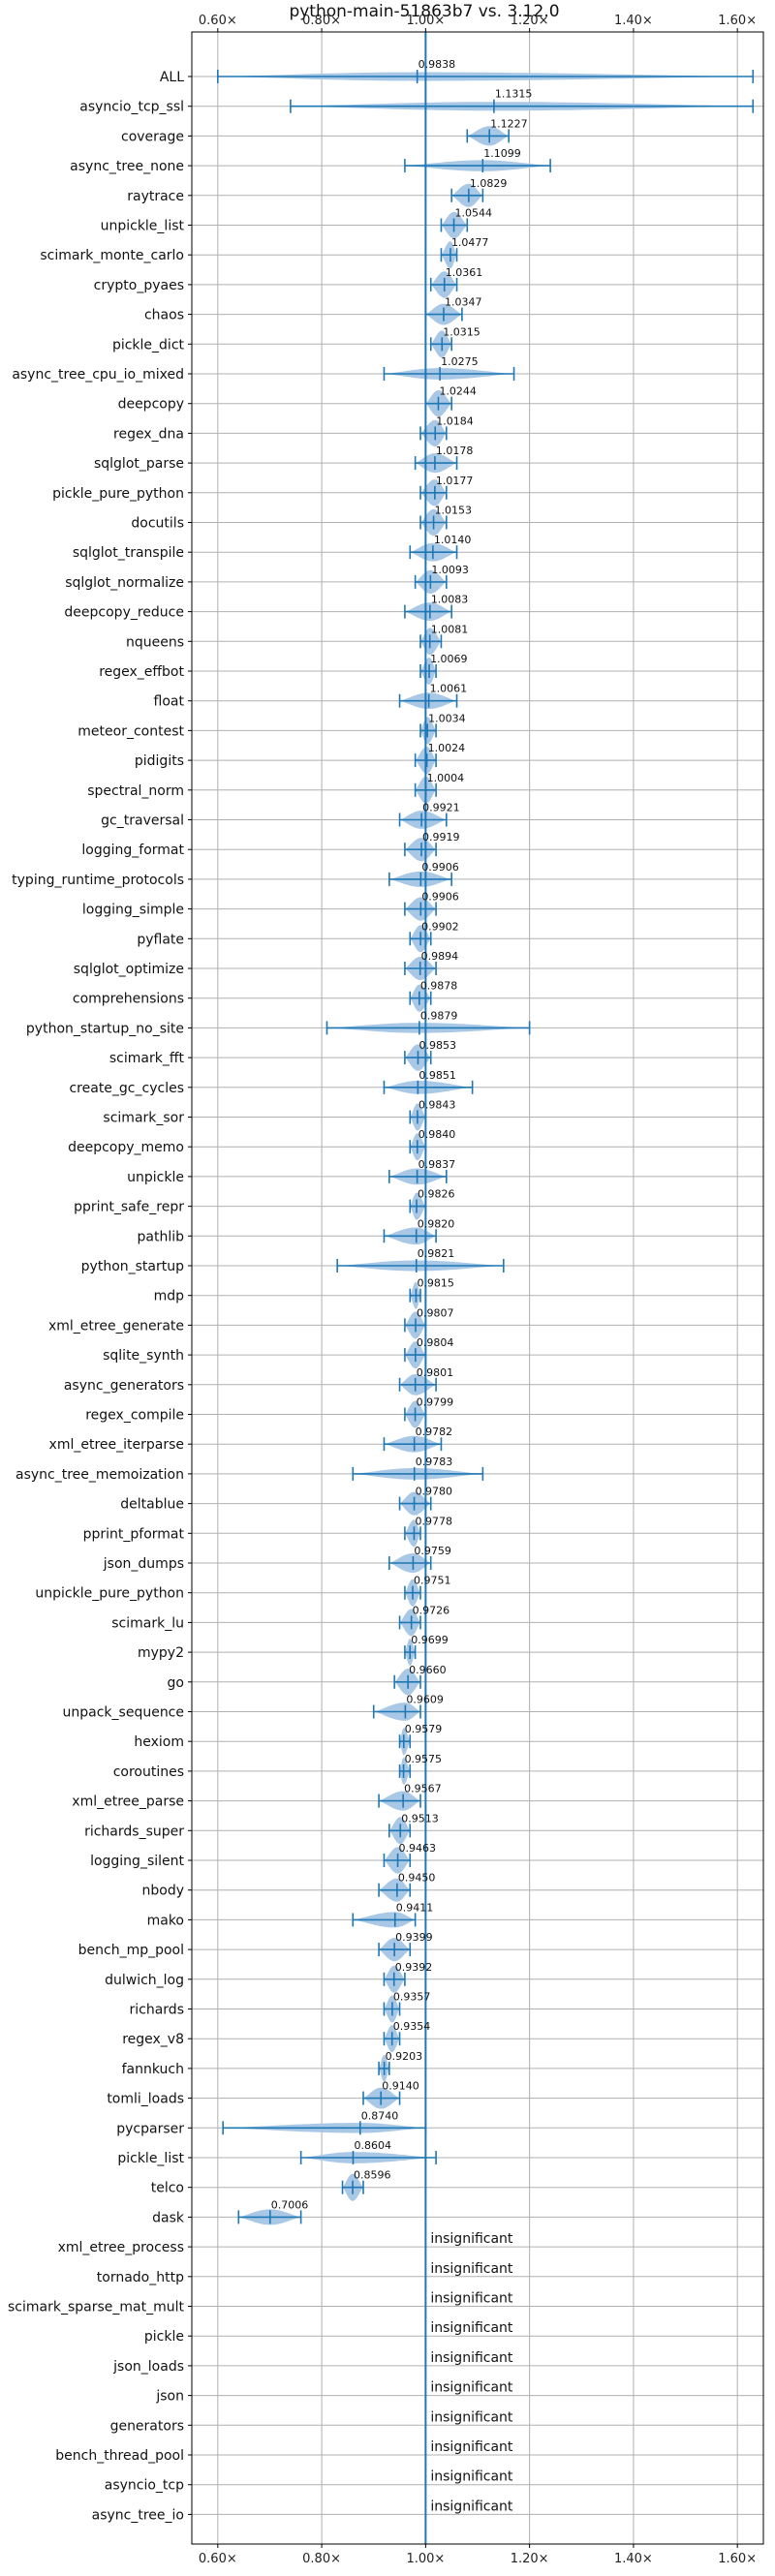 This screenshot has height=2576, width=775. What do you see at coordinates (164, 315) in the screenshot?
I see `benchmark-label: chaos` at bounding box center [164, 315].